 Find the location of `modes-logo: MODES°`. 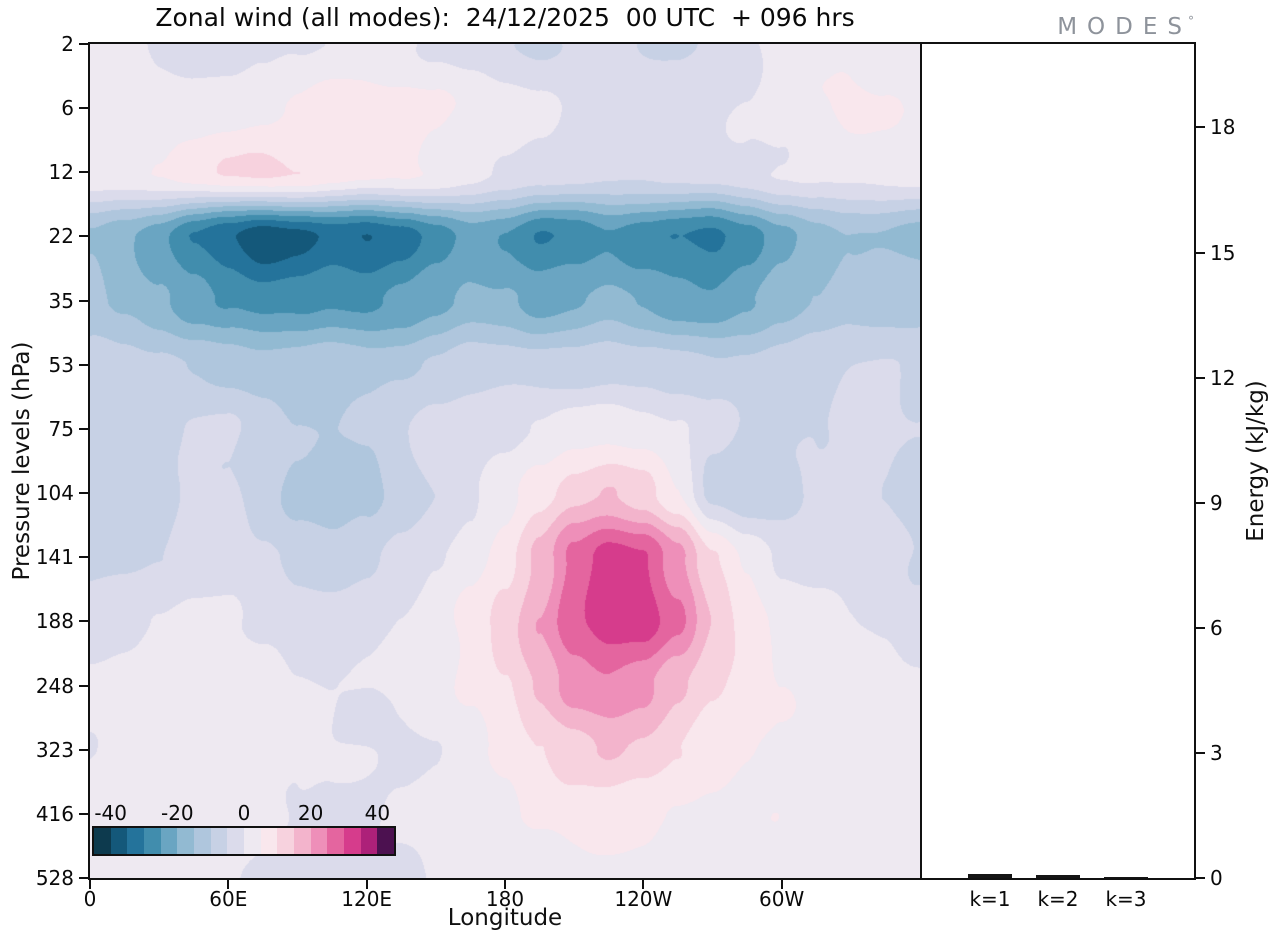

modes-logo: MODES° is located at coordinates (1125, 27).